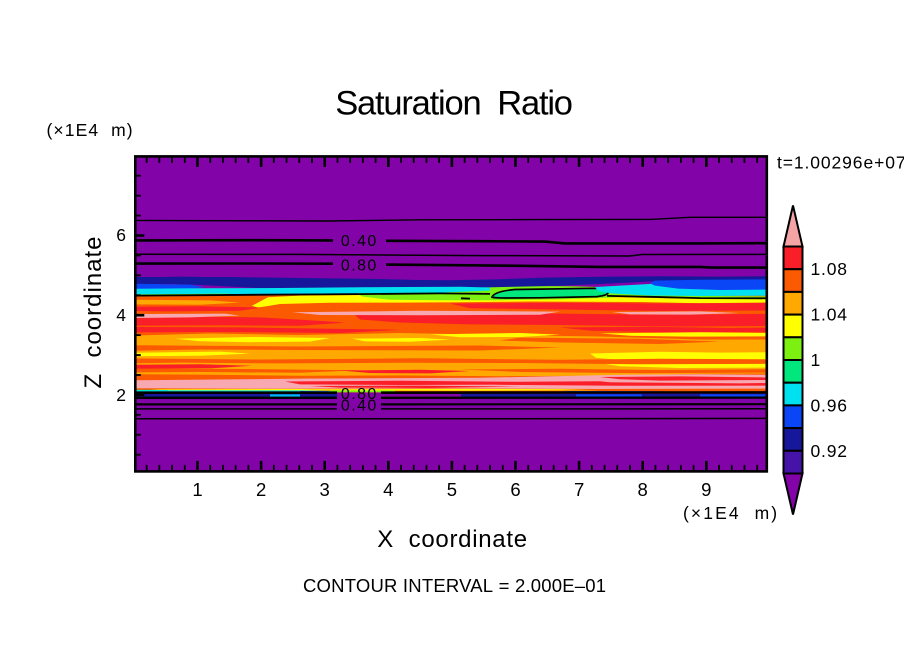  What do you see at coordinates (829, 315) in the screenshot?
I see `svg-text: 1.04` at bounding box center [829, 315].